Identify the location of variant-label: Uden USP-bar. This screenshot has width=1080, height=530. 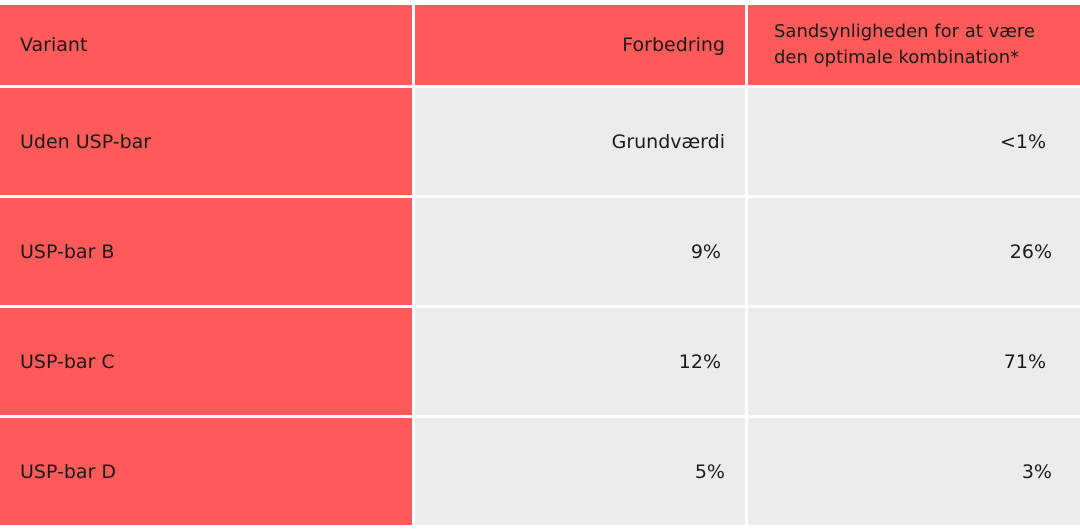
(86, 141).